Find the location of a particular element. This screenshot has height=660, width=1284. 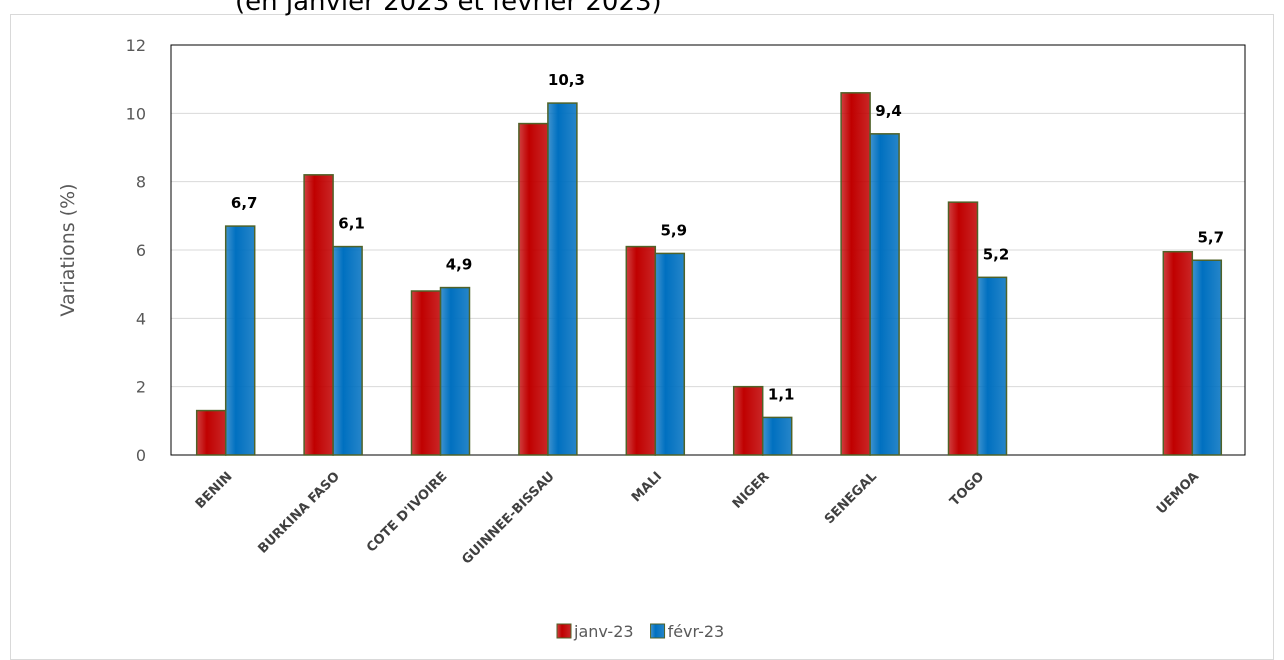

value-label: 5,9 is located at coordinates (674, 230).